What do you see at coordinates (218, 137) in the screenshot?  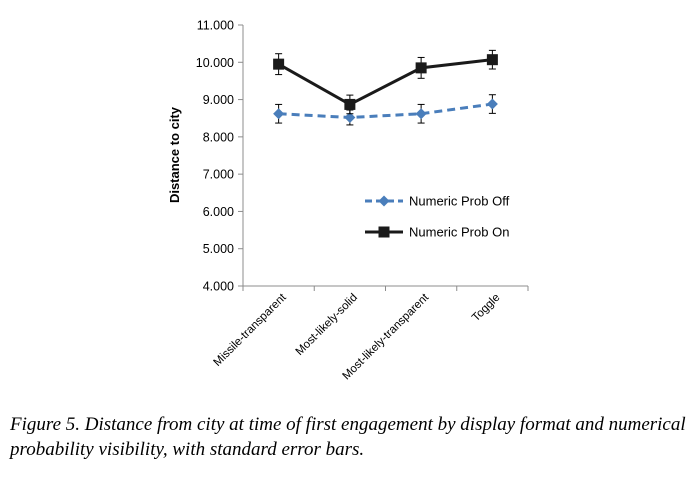 I see `y-tick-label: 8.000` at bounding box center [218, 137].